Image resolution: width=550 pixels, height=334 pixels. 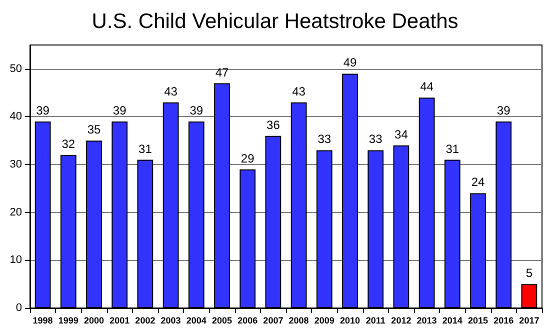 What do you see at coordinates (247, 158) in the screenshot?
I see `data-label: 29` at bounding box center [247, 158].